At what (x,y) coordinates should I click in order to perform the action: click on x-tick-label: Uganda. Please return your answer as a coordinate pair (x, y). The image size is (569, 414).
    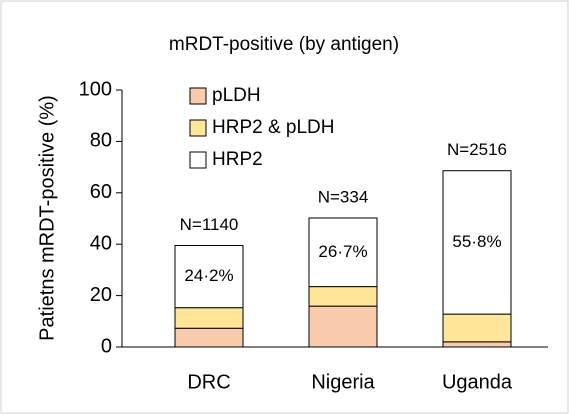
    Looking at the image, I should click on (477, 382).